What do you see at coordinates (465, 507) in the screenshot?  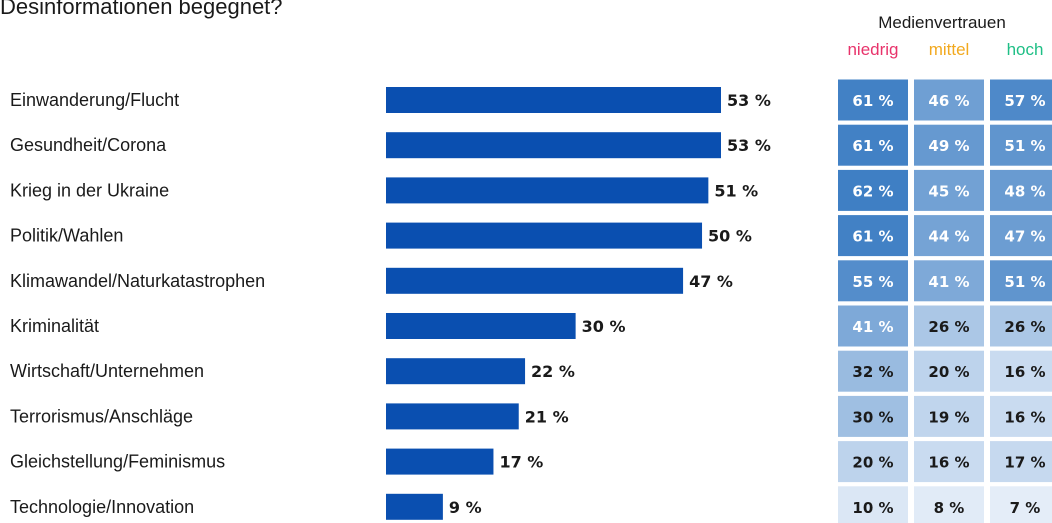 I see `bar-value-label: 9 %` at bounding box center [465, 507].